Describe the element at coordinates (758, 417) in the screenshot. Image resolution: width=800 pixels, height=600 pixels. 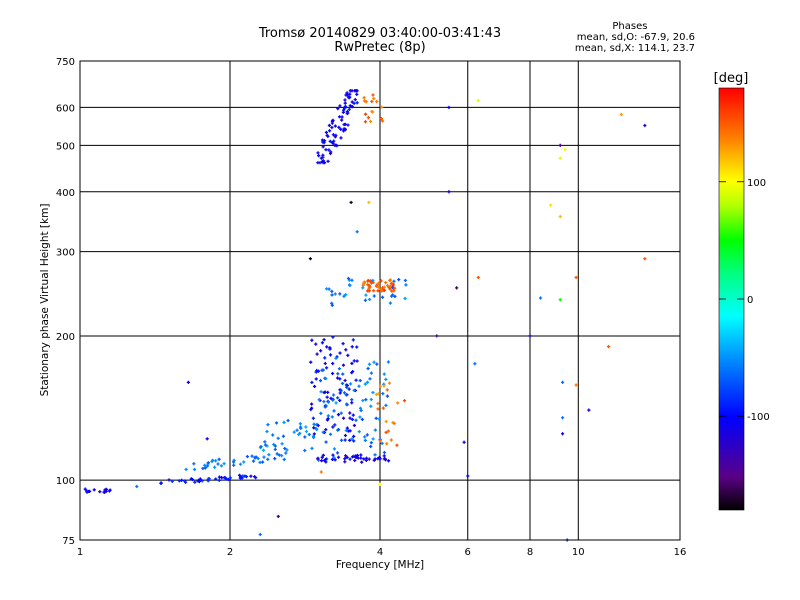
I see `colorbar-tick-label: -100` at that location.